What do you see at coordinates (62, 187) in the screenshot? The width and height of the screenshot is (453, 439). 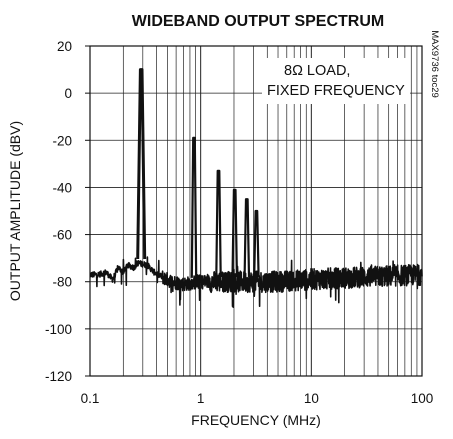 I see `y-tick-label: -40` at bounding box center [62, 187].